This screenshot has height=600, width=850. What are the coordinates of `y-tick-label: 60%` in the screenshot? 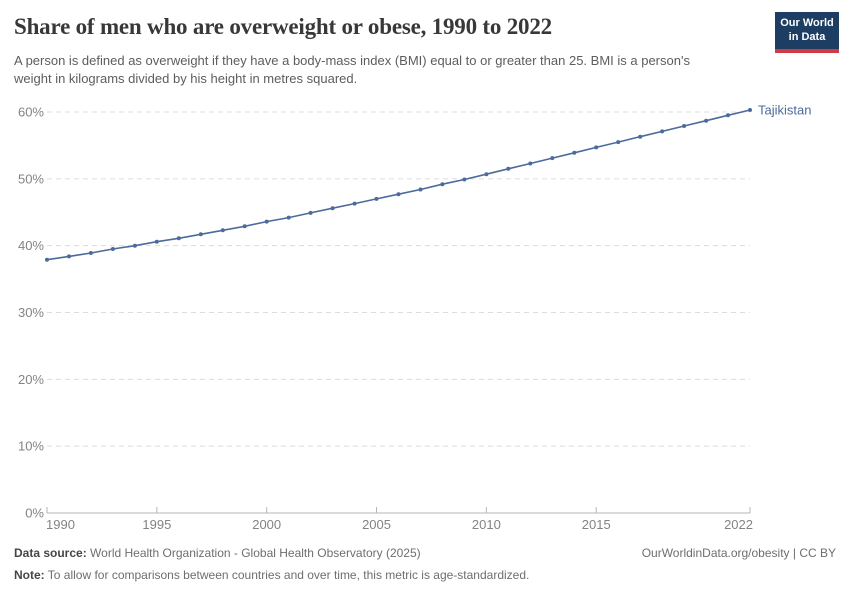 It's located at (31, 112).